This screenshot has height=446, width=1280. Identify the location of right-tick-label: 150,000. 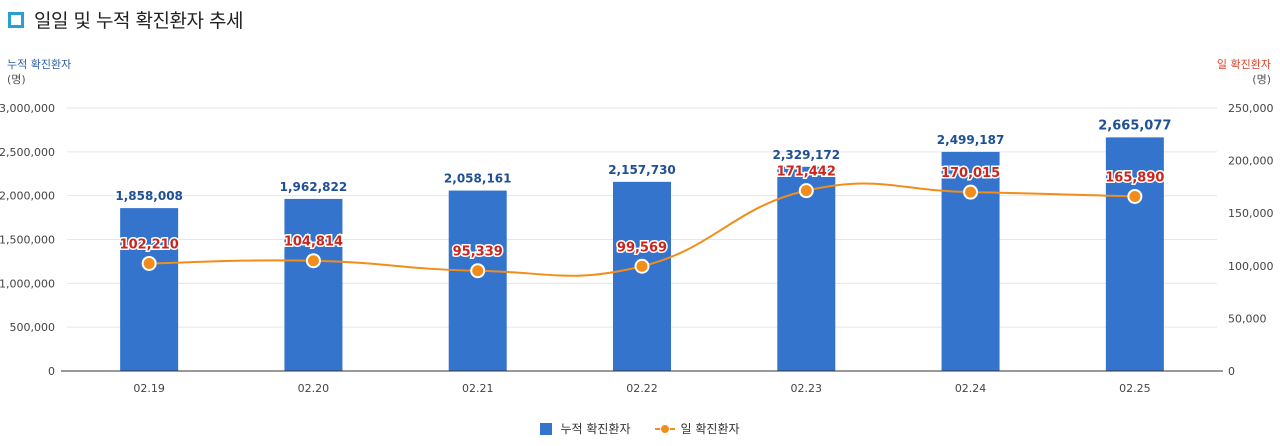
(1251, 213).